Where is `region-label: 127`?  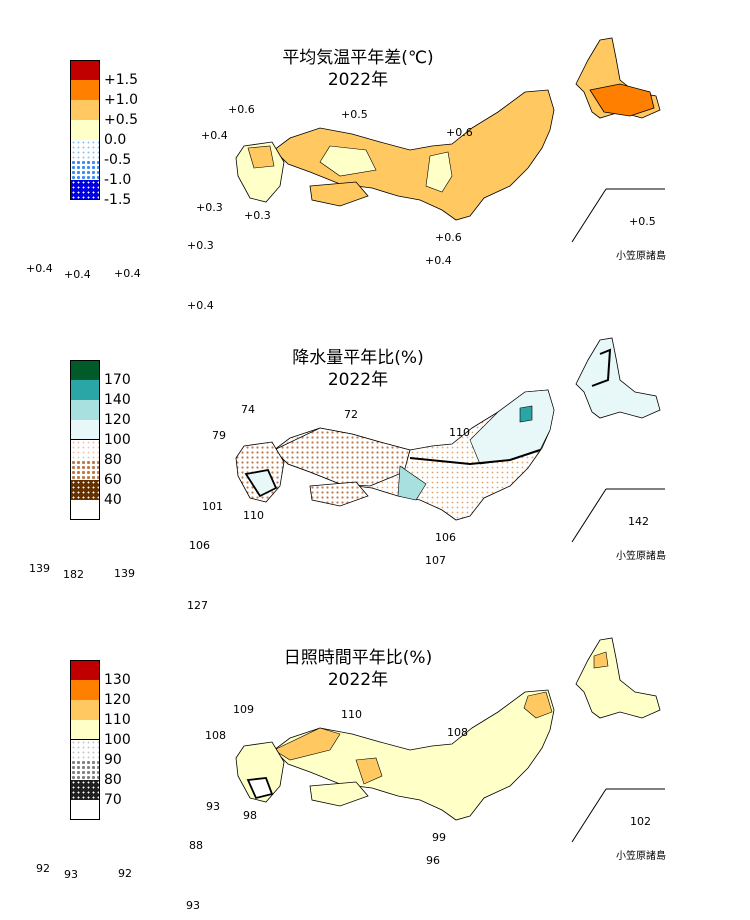 region-label: 127 is located at coordinates (197, 605).